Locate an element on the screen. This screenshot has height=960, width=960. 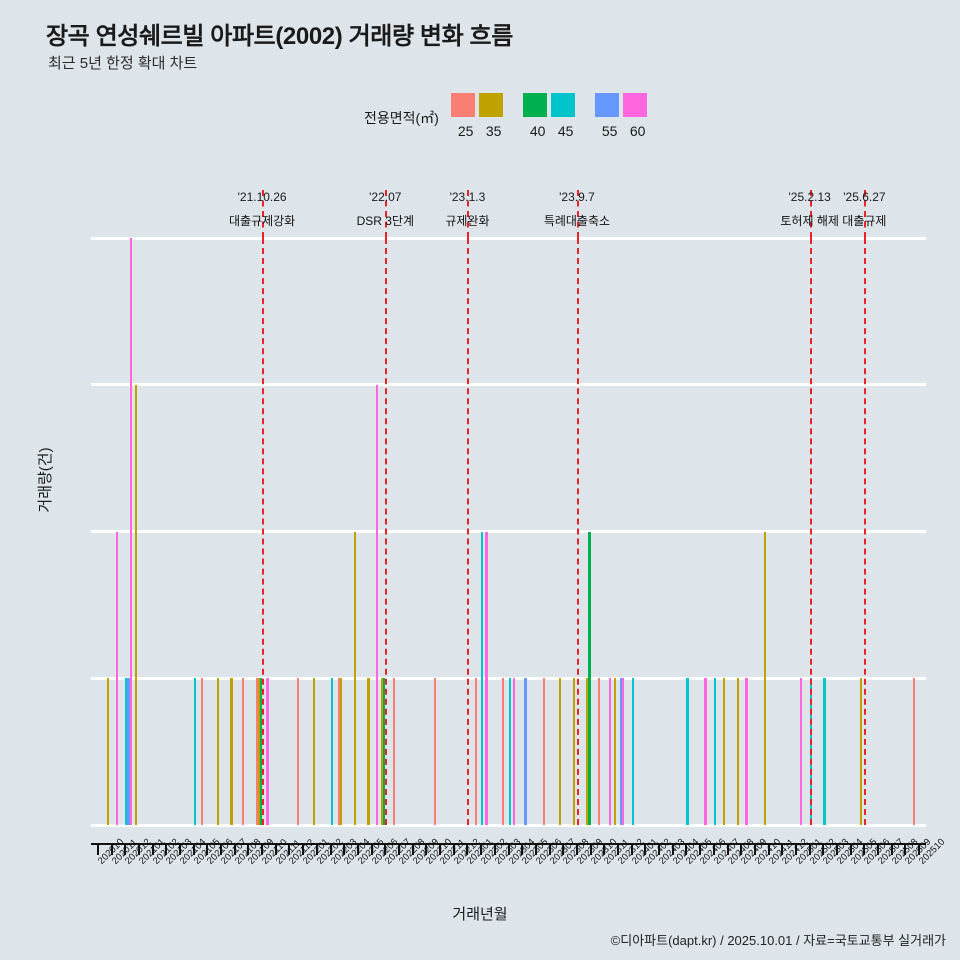
legend-label-25: 25 is located at coordinates (465, 131).